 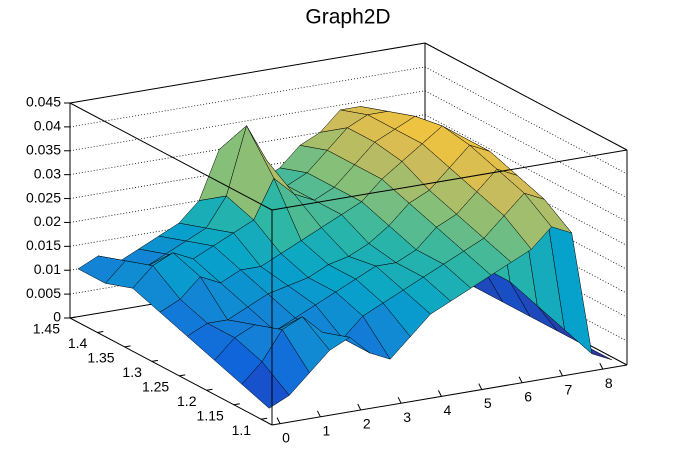 What do you see at coordinates (47, 269) in the screenshot?
I see `z-tick-label: 0.01` at bounding box center [47, 269].